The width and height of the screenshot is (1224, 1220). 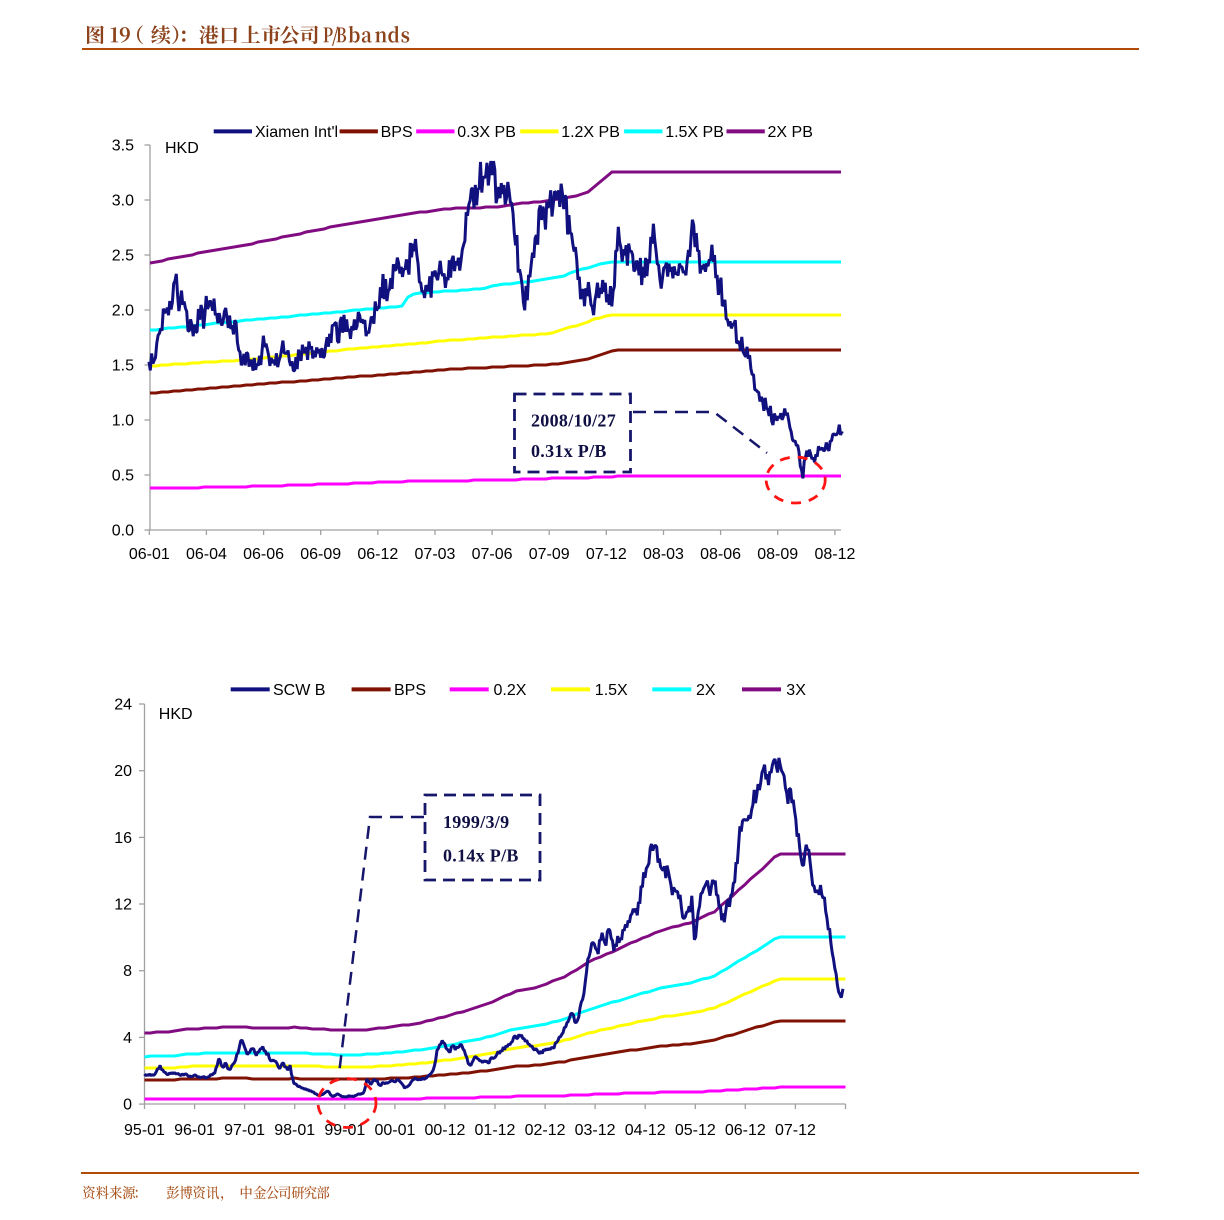 I want to click on svg-text: 3.0, so click(x=123, y=201).